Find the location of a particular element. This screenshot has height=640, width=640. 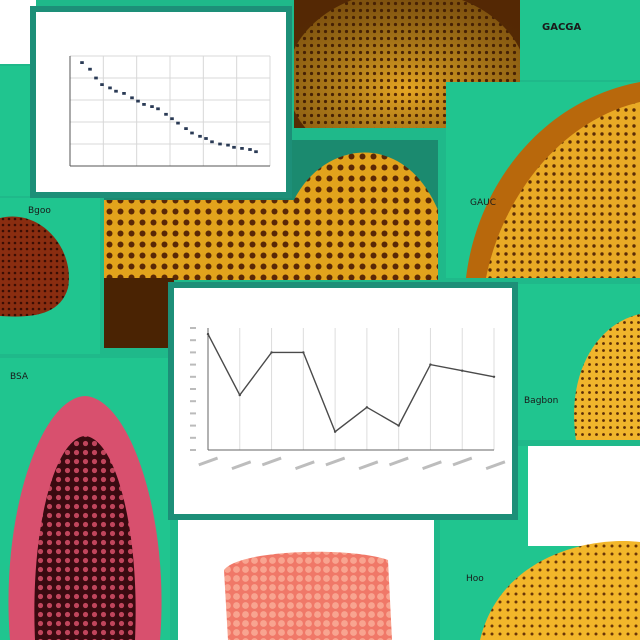

right-shell-tile: Bagbon is located at coordinates (578, 362).